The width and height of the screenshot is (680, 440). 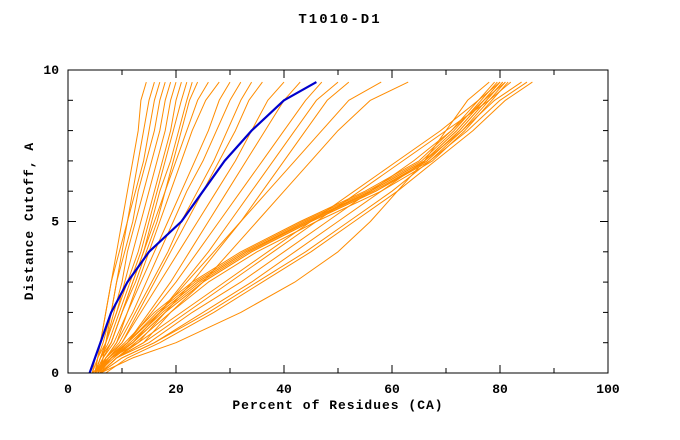 What do you see at coordinates (51, 70) in the screenshot?
I see `y-tick-label: 10` at bounding box center [51, 70].